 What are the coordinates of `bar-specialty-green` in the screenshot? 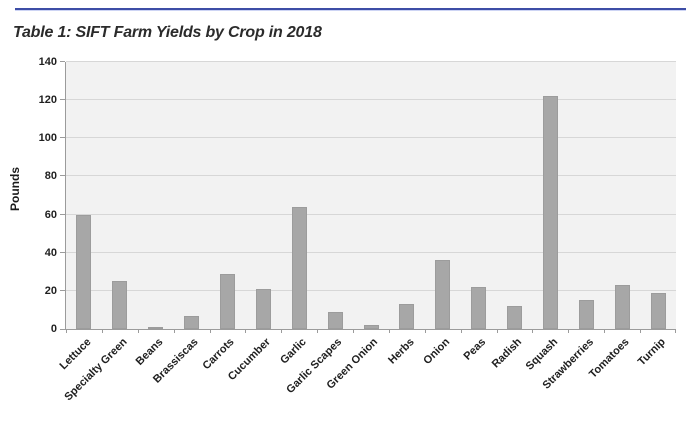 It's located at (120, 305).